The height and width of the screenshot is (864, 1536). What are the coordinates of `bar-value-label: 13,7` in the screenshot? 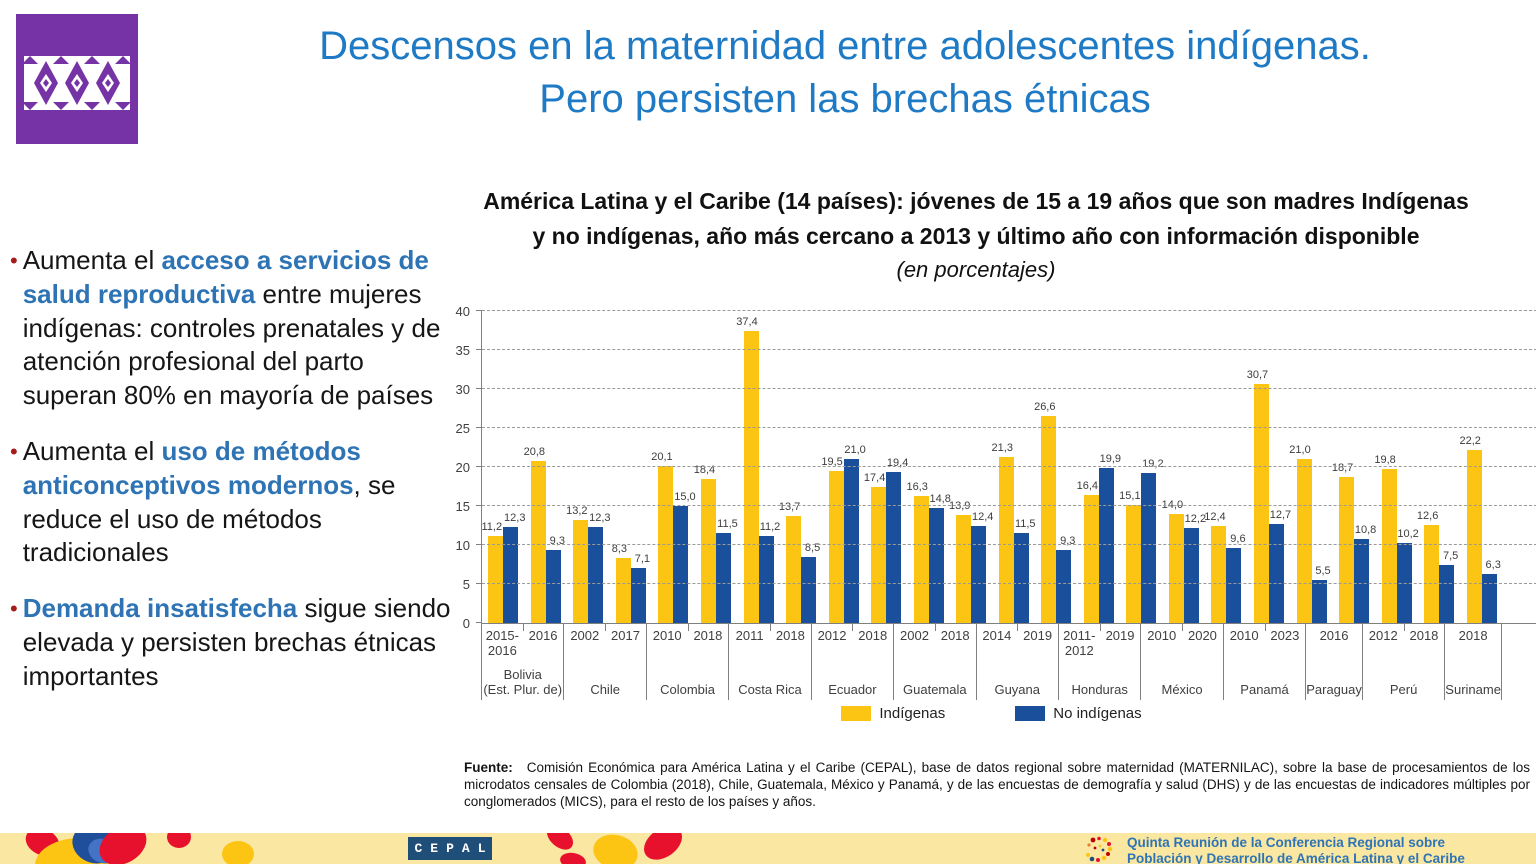 It's located at (789, 507).